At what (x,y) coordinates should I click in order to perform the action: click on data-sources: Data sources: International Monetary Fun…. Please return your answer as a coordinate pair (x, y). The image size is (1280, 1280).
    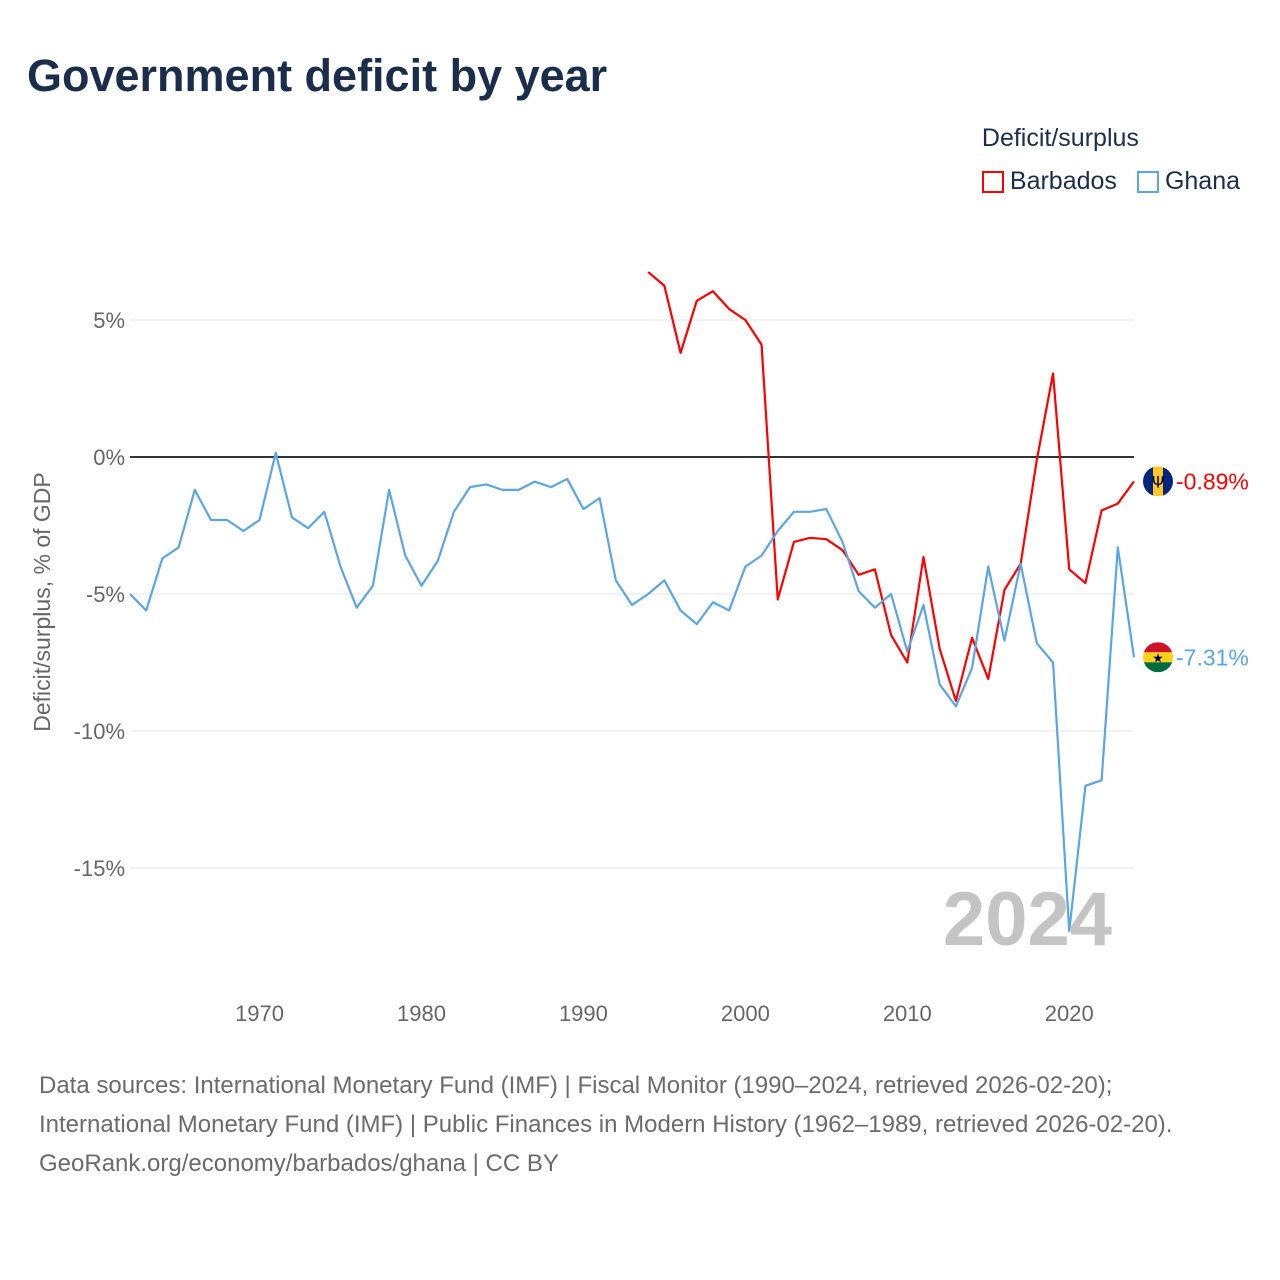
    Looking at the image, I should click on (606, 1105).